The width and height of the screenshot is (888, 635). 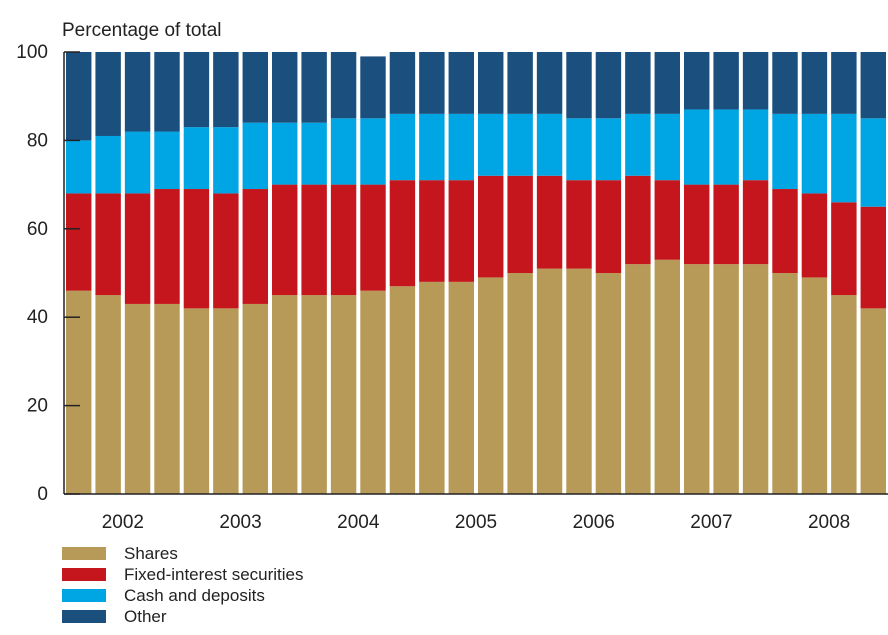 What do you see at coordinates (42, 494) in the screenshot?
I see `y-tick-label-0: 0` at bounding box center [42, 494].